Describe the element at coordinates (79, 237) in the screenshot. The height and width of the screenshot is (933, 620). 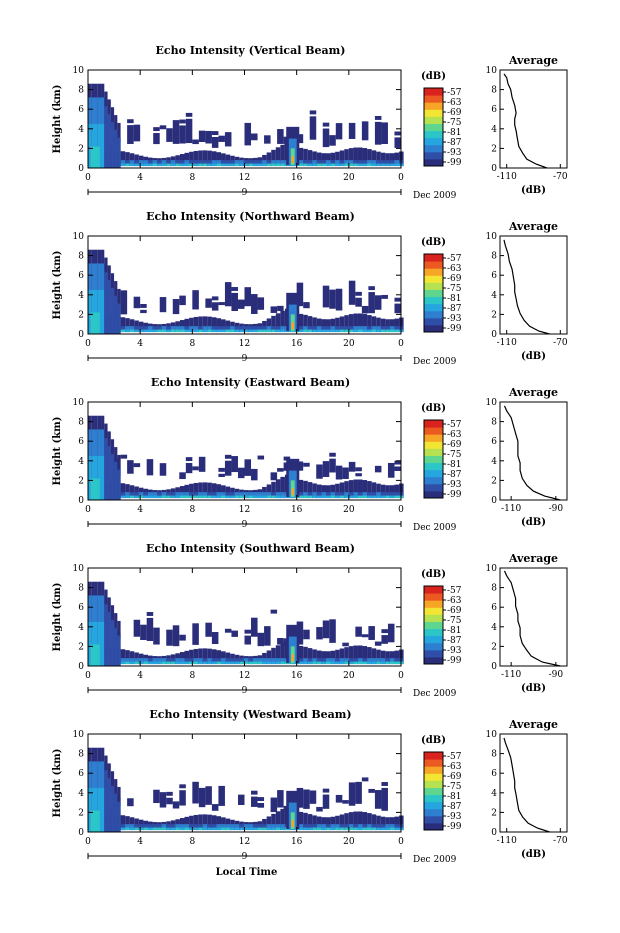
I see `y-tick-label: 10` at that location.